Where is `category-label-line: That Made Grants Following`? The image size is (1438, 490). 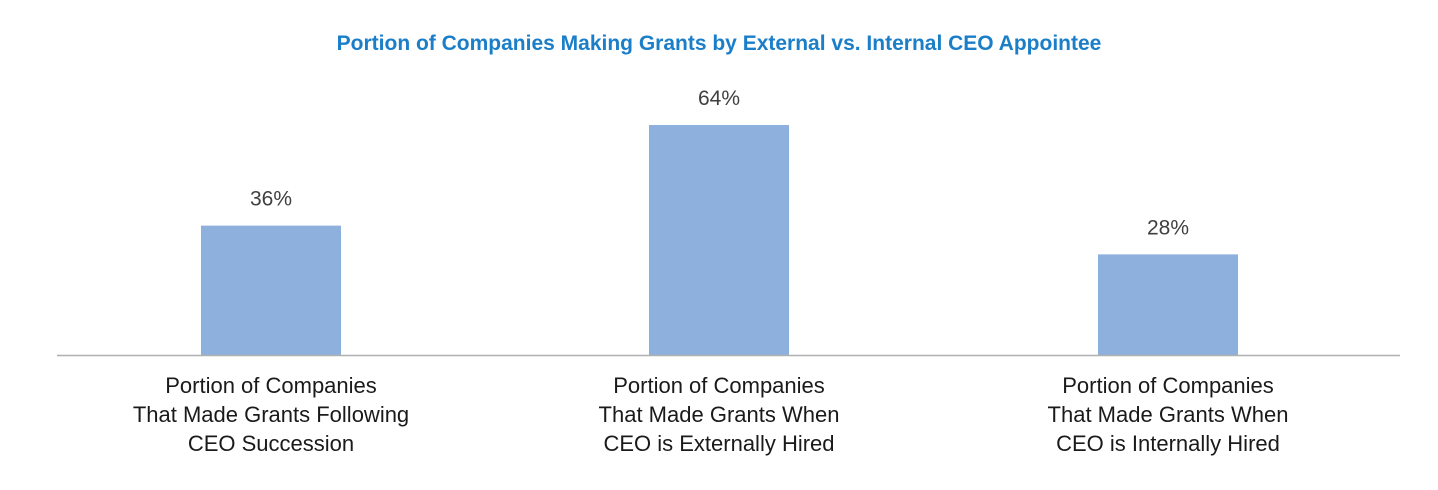 category-label-line: That Made Grants Following is located at coordinates (271, 414).